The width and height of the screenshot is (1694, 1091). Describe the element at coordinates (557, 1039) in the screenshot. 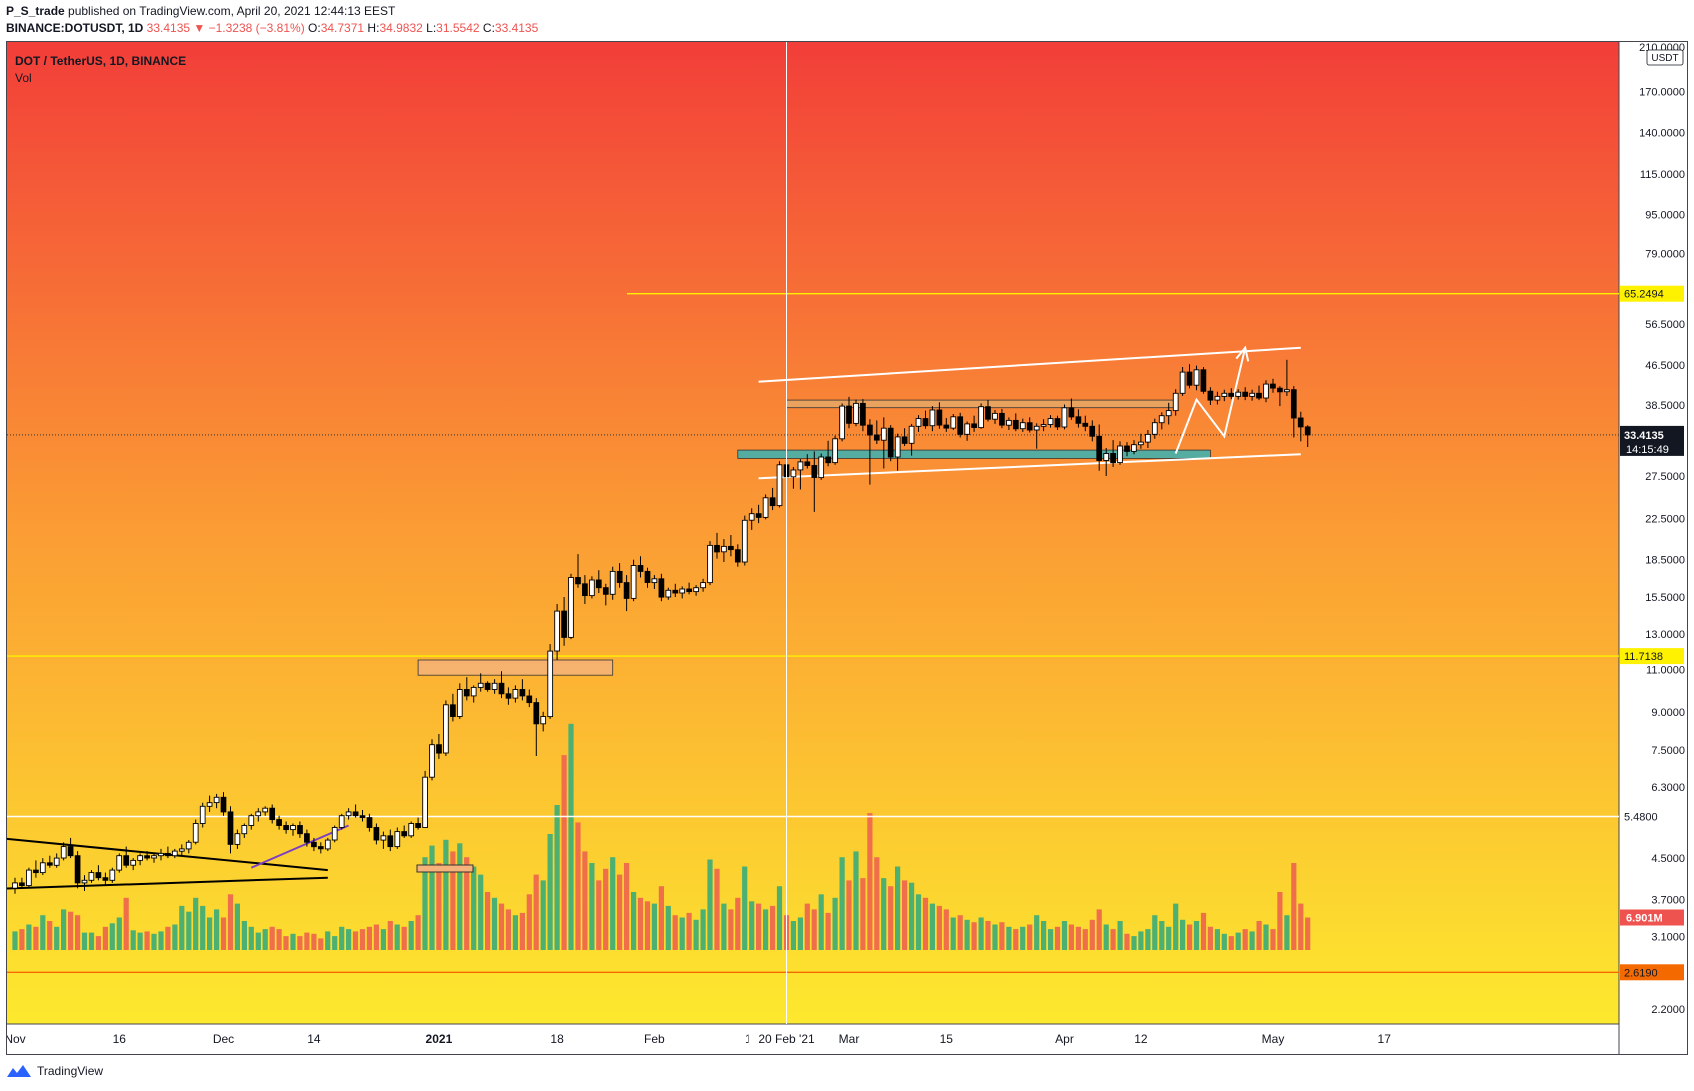

I see `time-tick-label: 18` at that location.